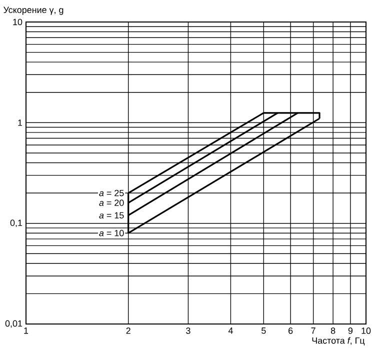  I want to click on x-tick-label: 4, so click(230, 331).